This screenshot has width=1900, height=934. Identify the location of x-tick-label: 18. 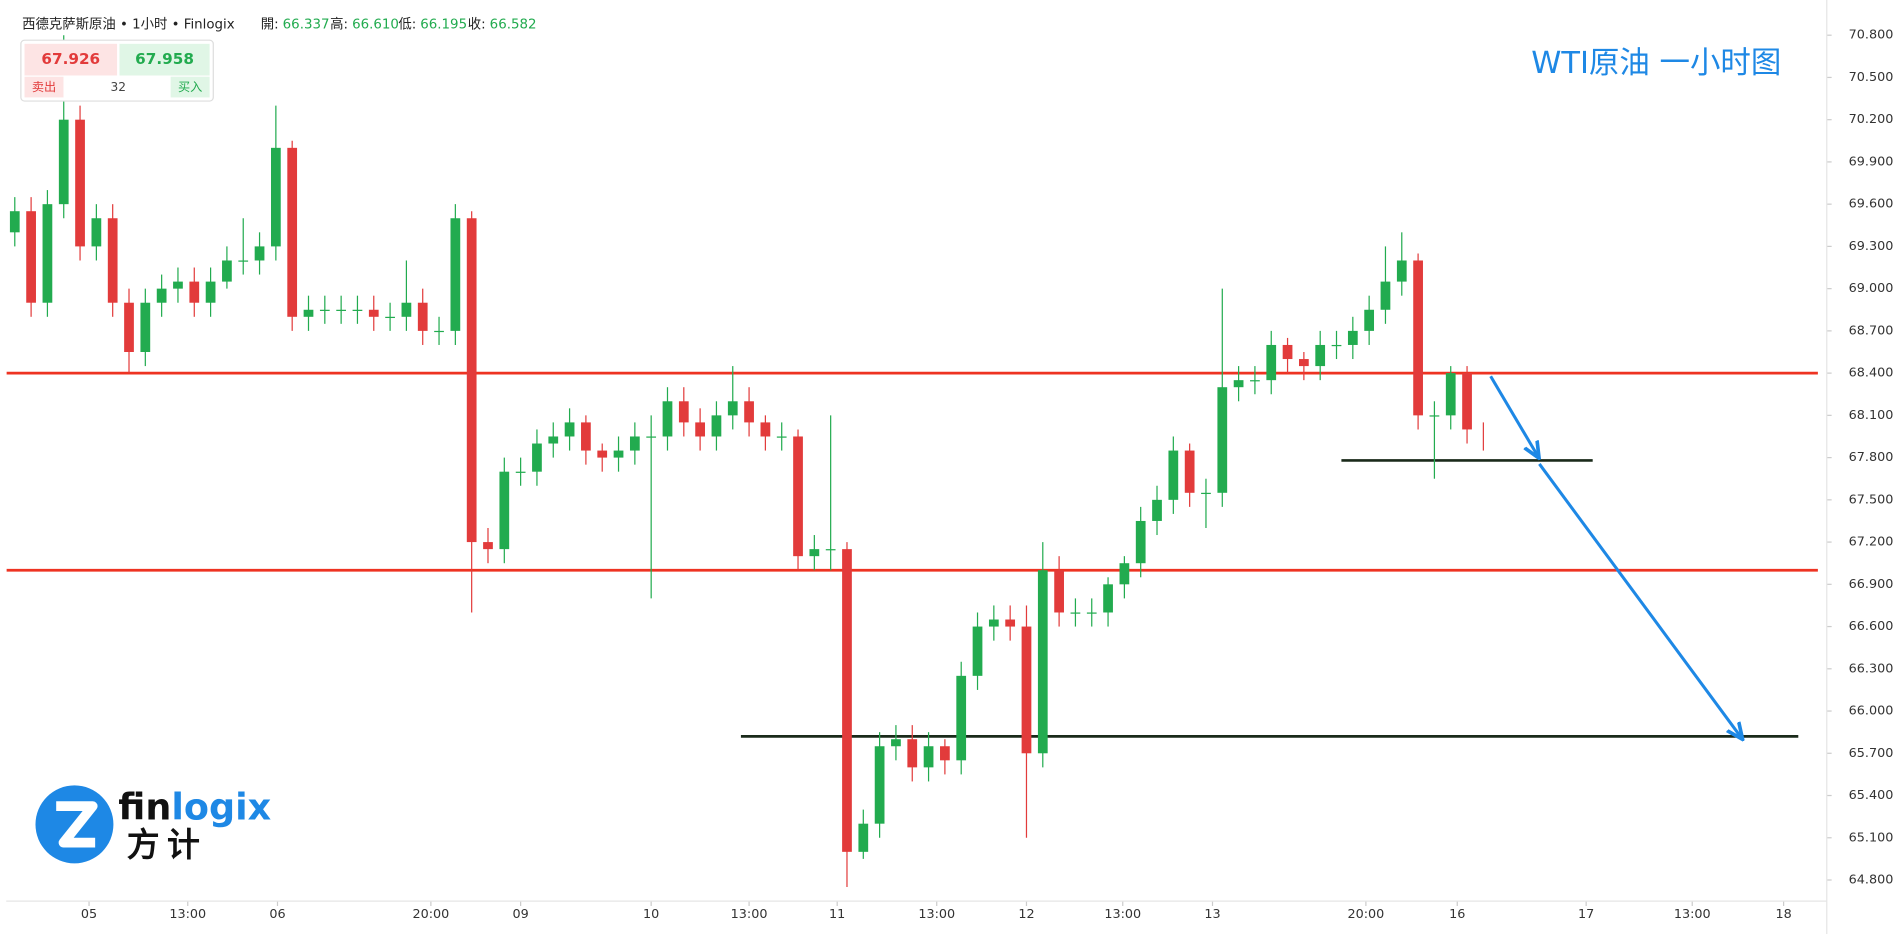
(1783, 914).